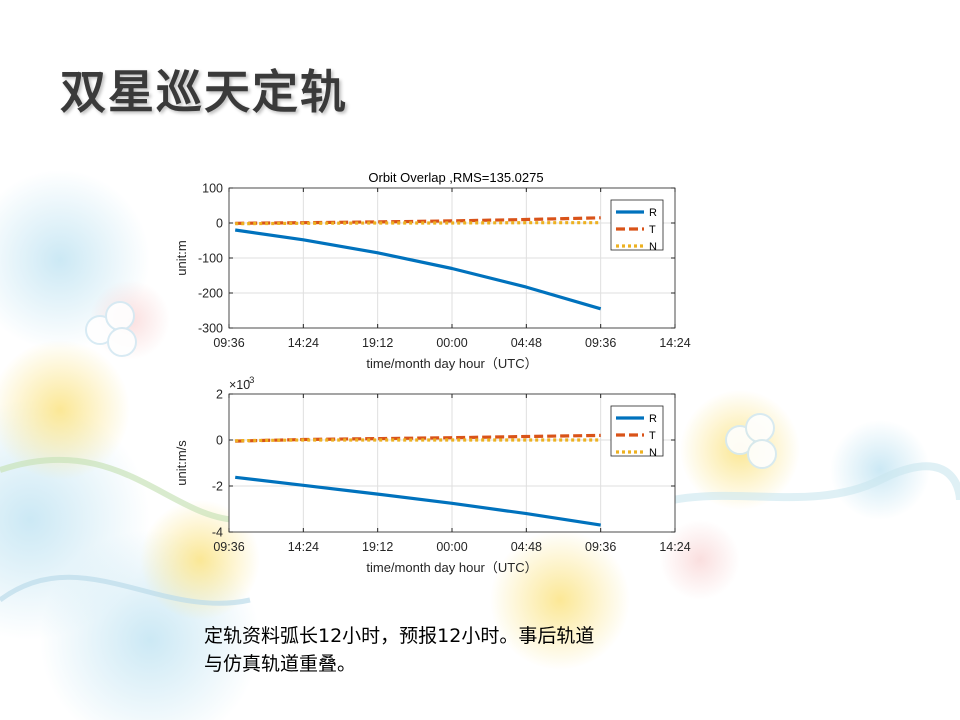  I want to click on y-tick-label: -4, so click(217, 533).